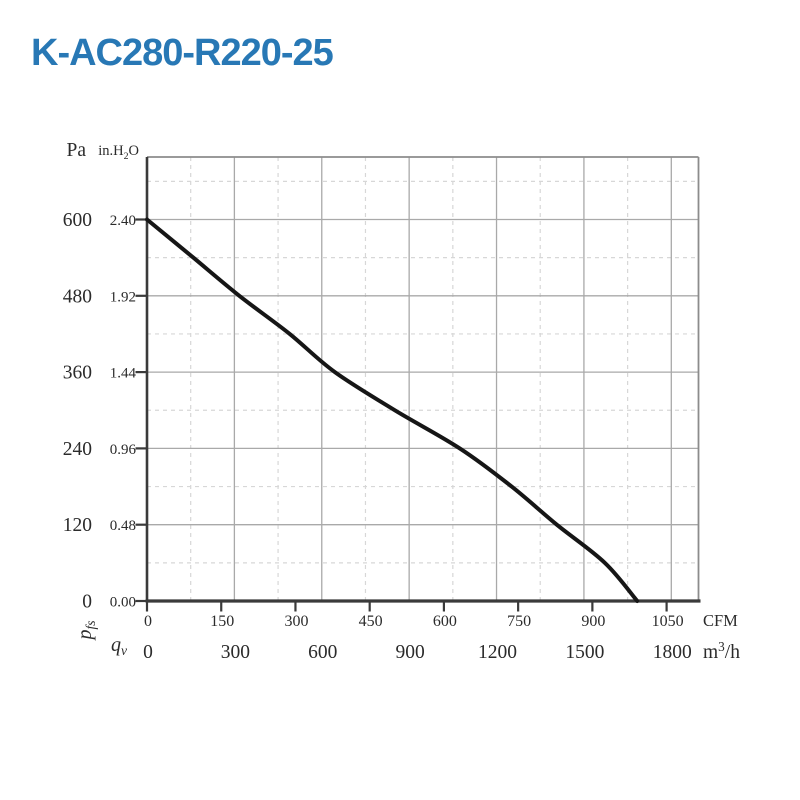  Describe the element at coordinates (123, 526) in the screenshot. I see `y-tick-label-inh2o: 0.48` at that location.